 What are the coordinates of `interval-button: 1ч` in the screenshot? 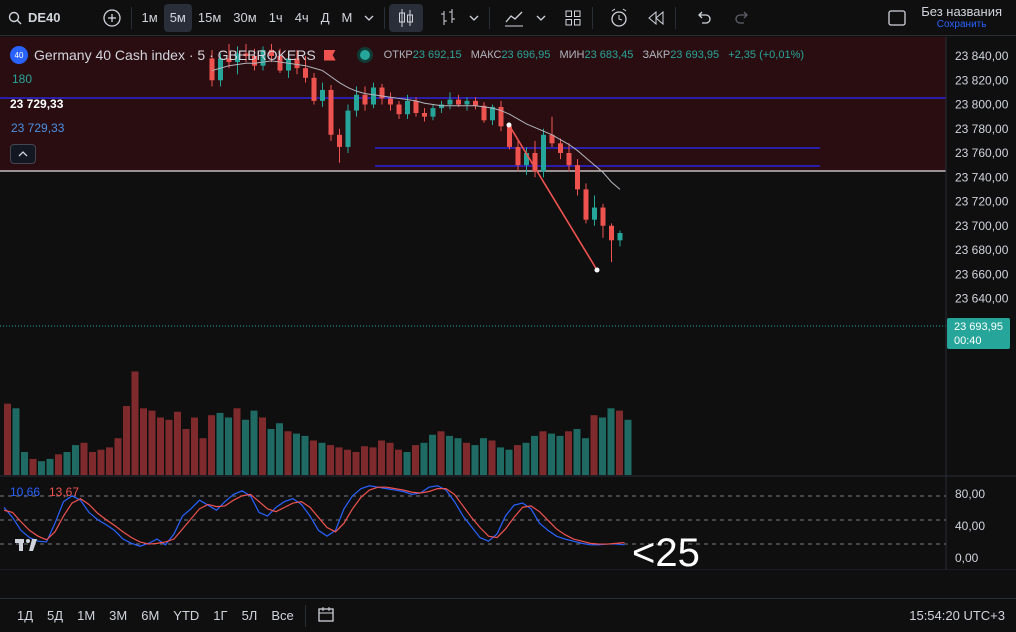 It's located at (275, 17).